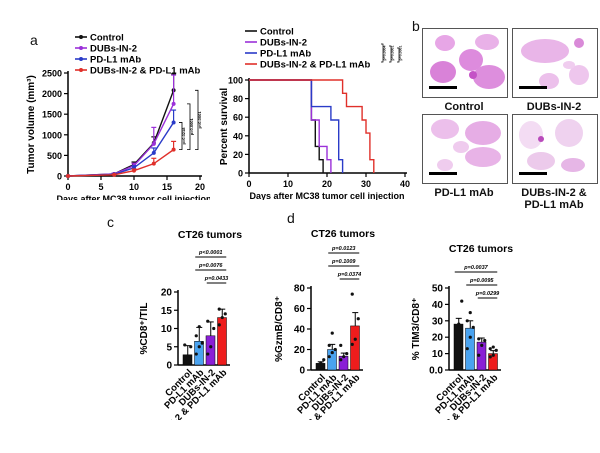 This screenshot has width=600, height=453. I want to click on significance-label: p=0.0374, so click(349, 275).